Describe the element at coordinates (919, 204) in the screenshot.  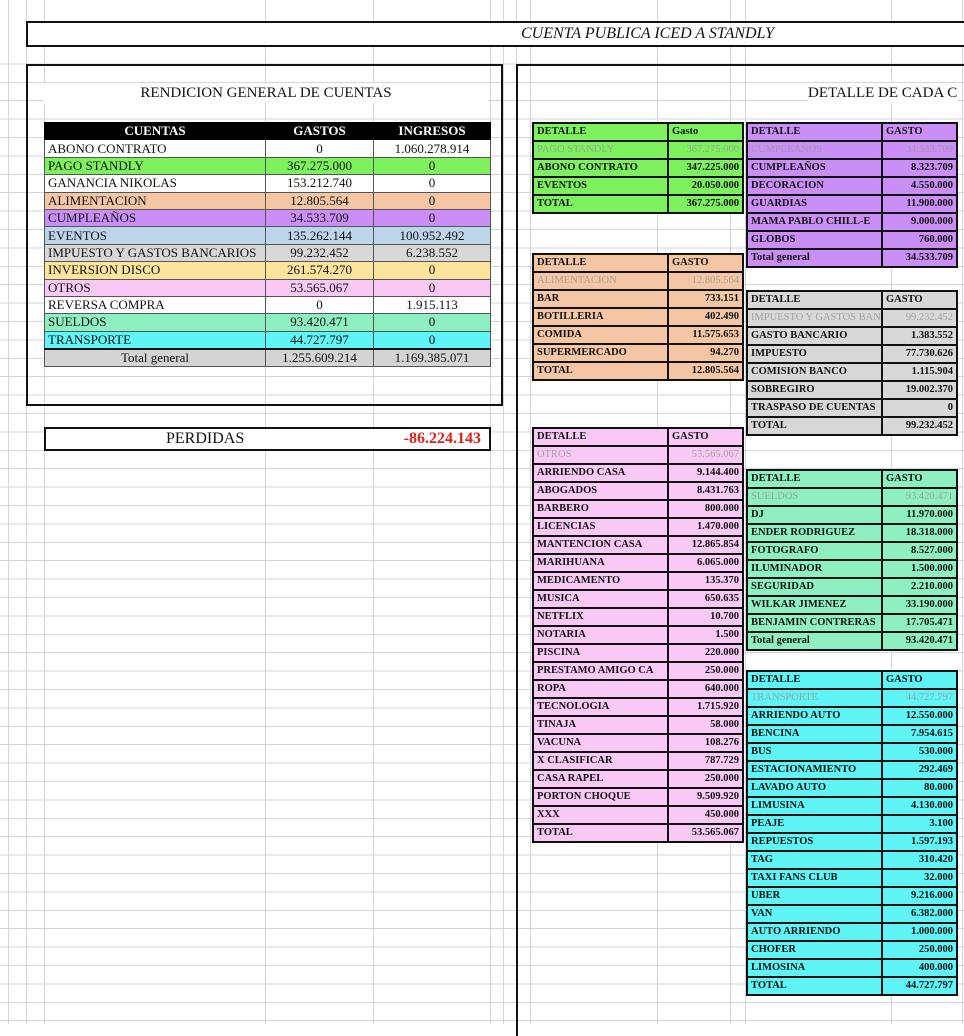
I see `gasto-cell: 11.900.000` at that location.